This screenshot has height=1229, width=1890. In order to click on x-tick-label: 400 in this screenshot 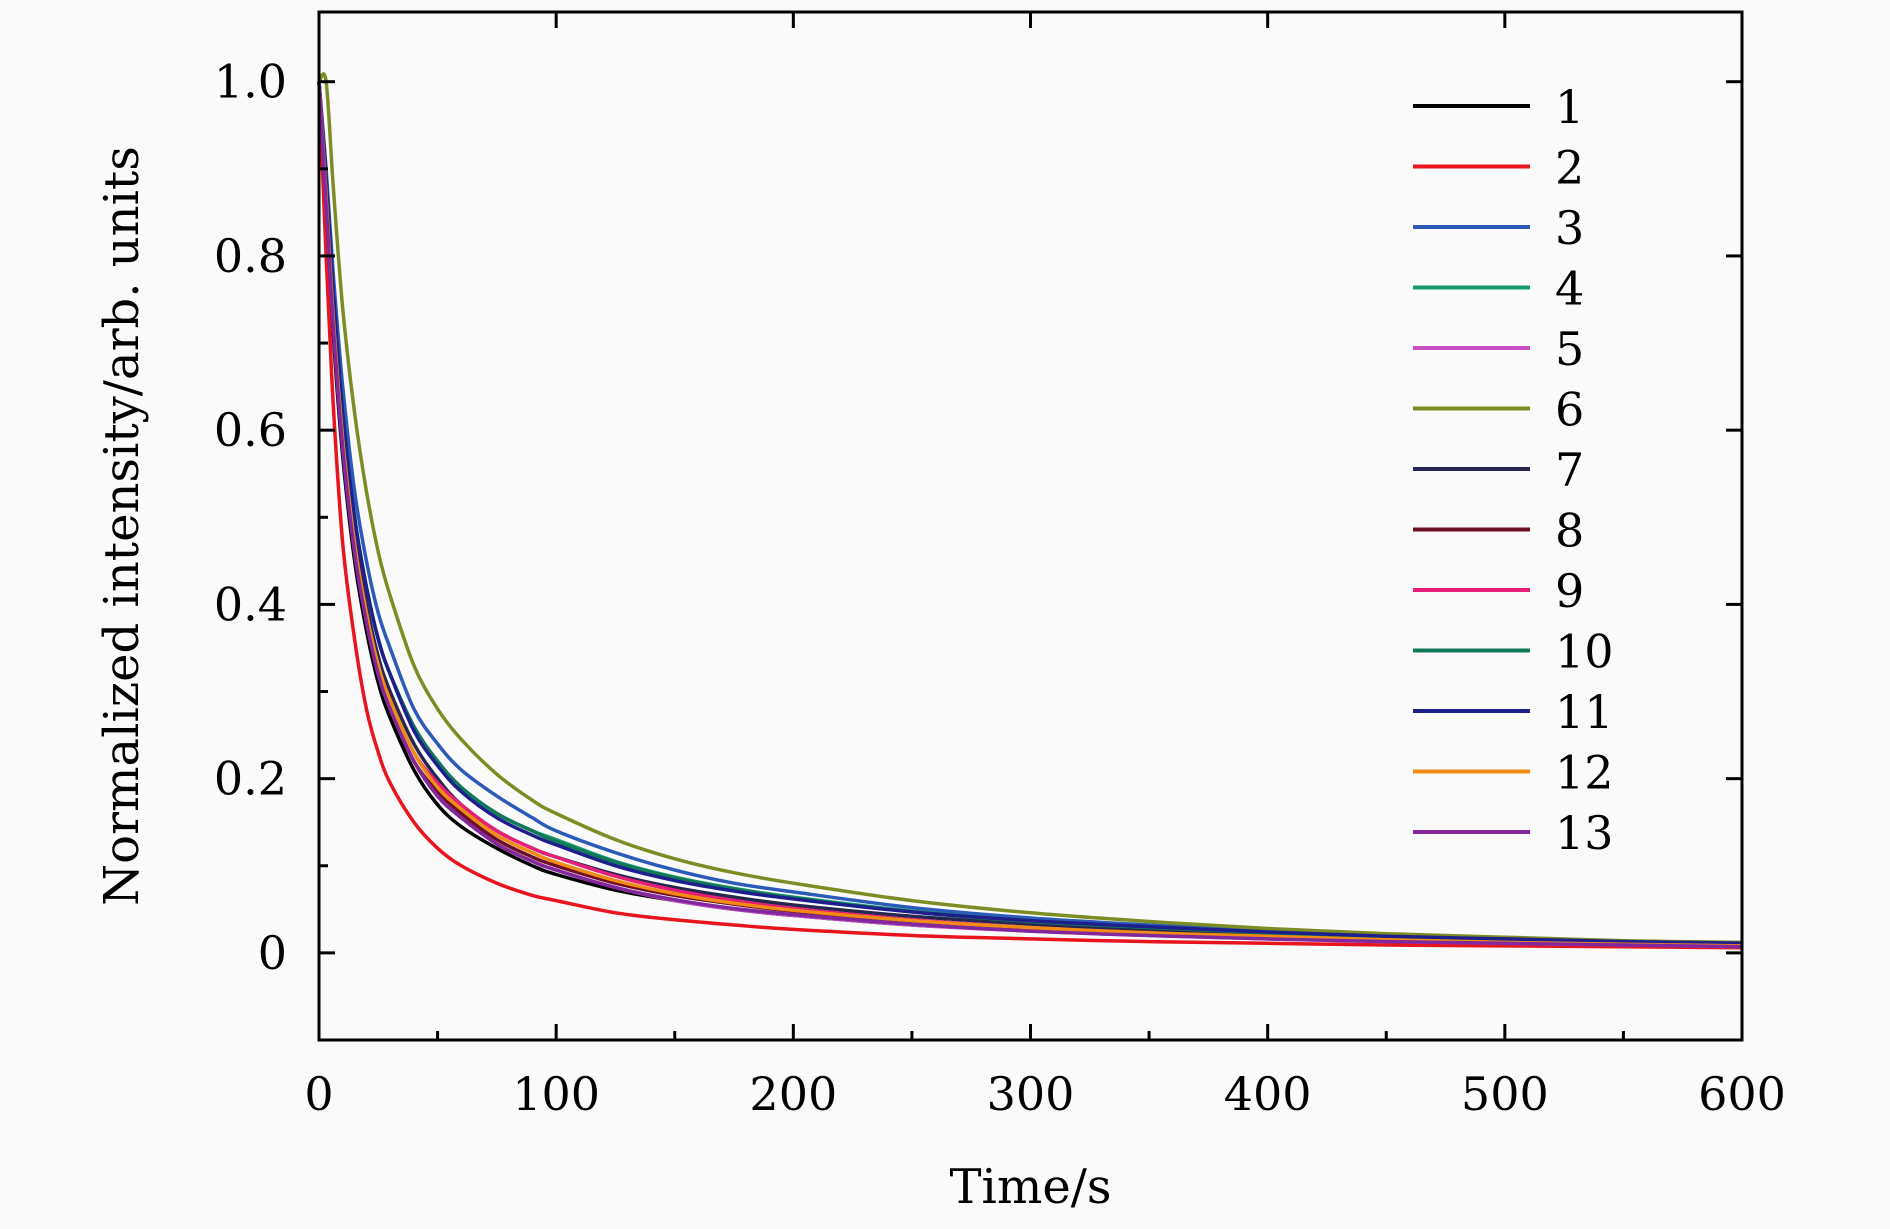, I will do `click(1268, 1094)`.